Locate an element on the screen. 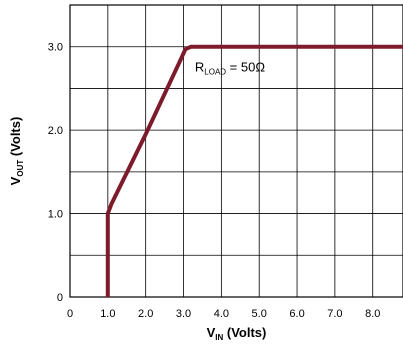 The height and width of the screenshot is (347, 403). x-tick-label: 2.0 is located at coordinates (145, 314).